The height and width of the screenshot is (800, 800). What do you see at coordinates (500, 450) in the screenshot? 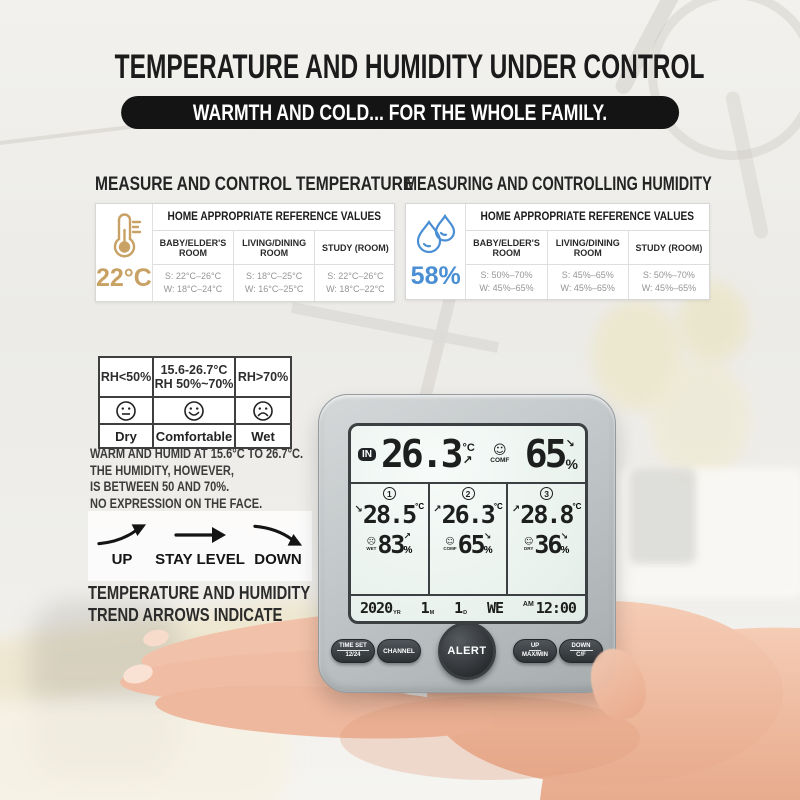
I see `smiley-face-icon: ☺` at bounding box center [500, 450].